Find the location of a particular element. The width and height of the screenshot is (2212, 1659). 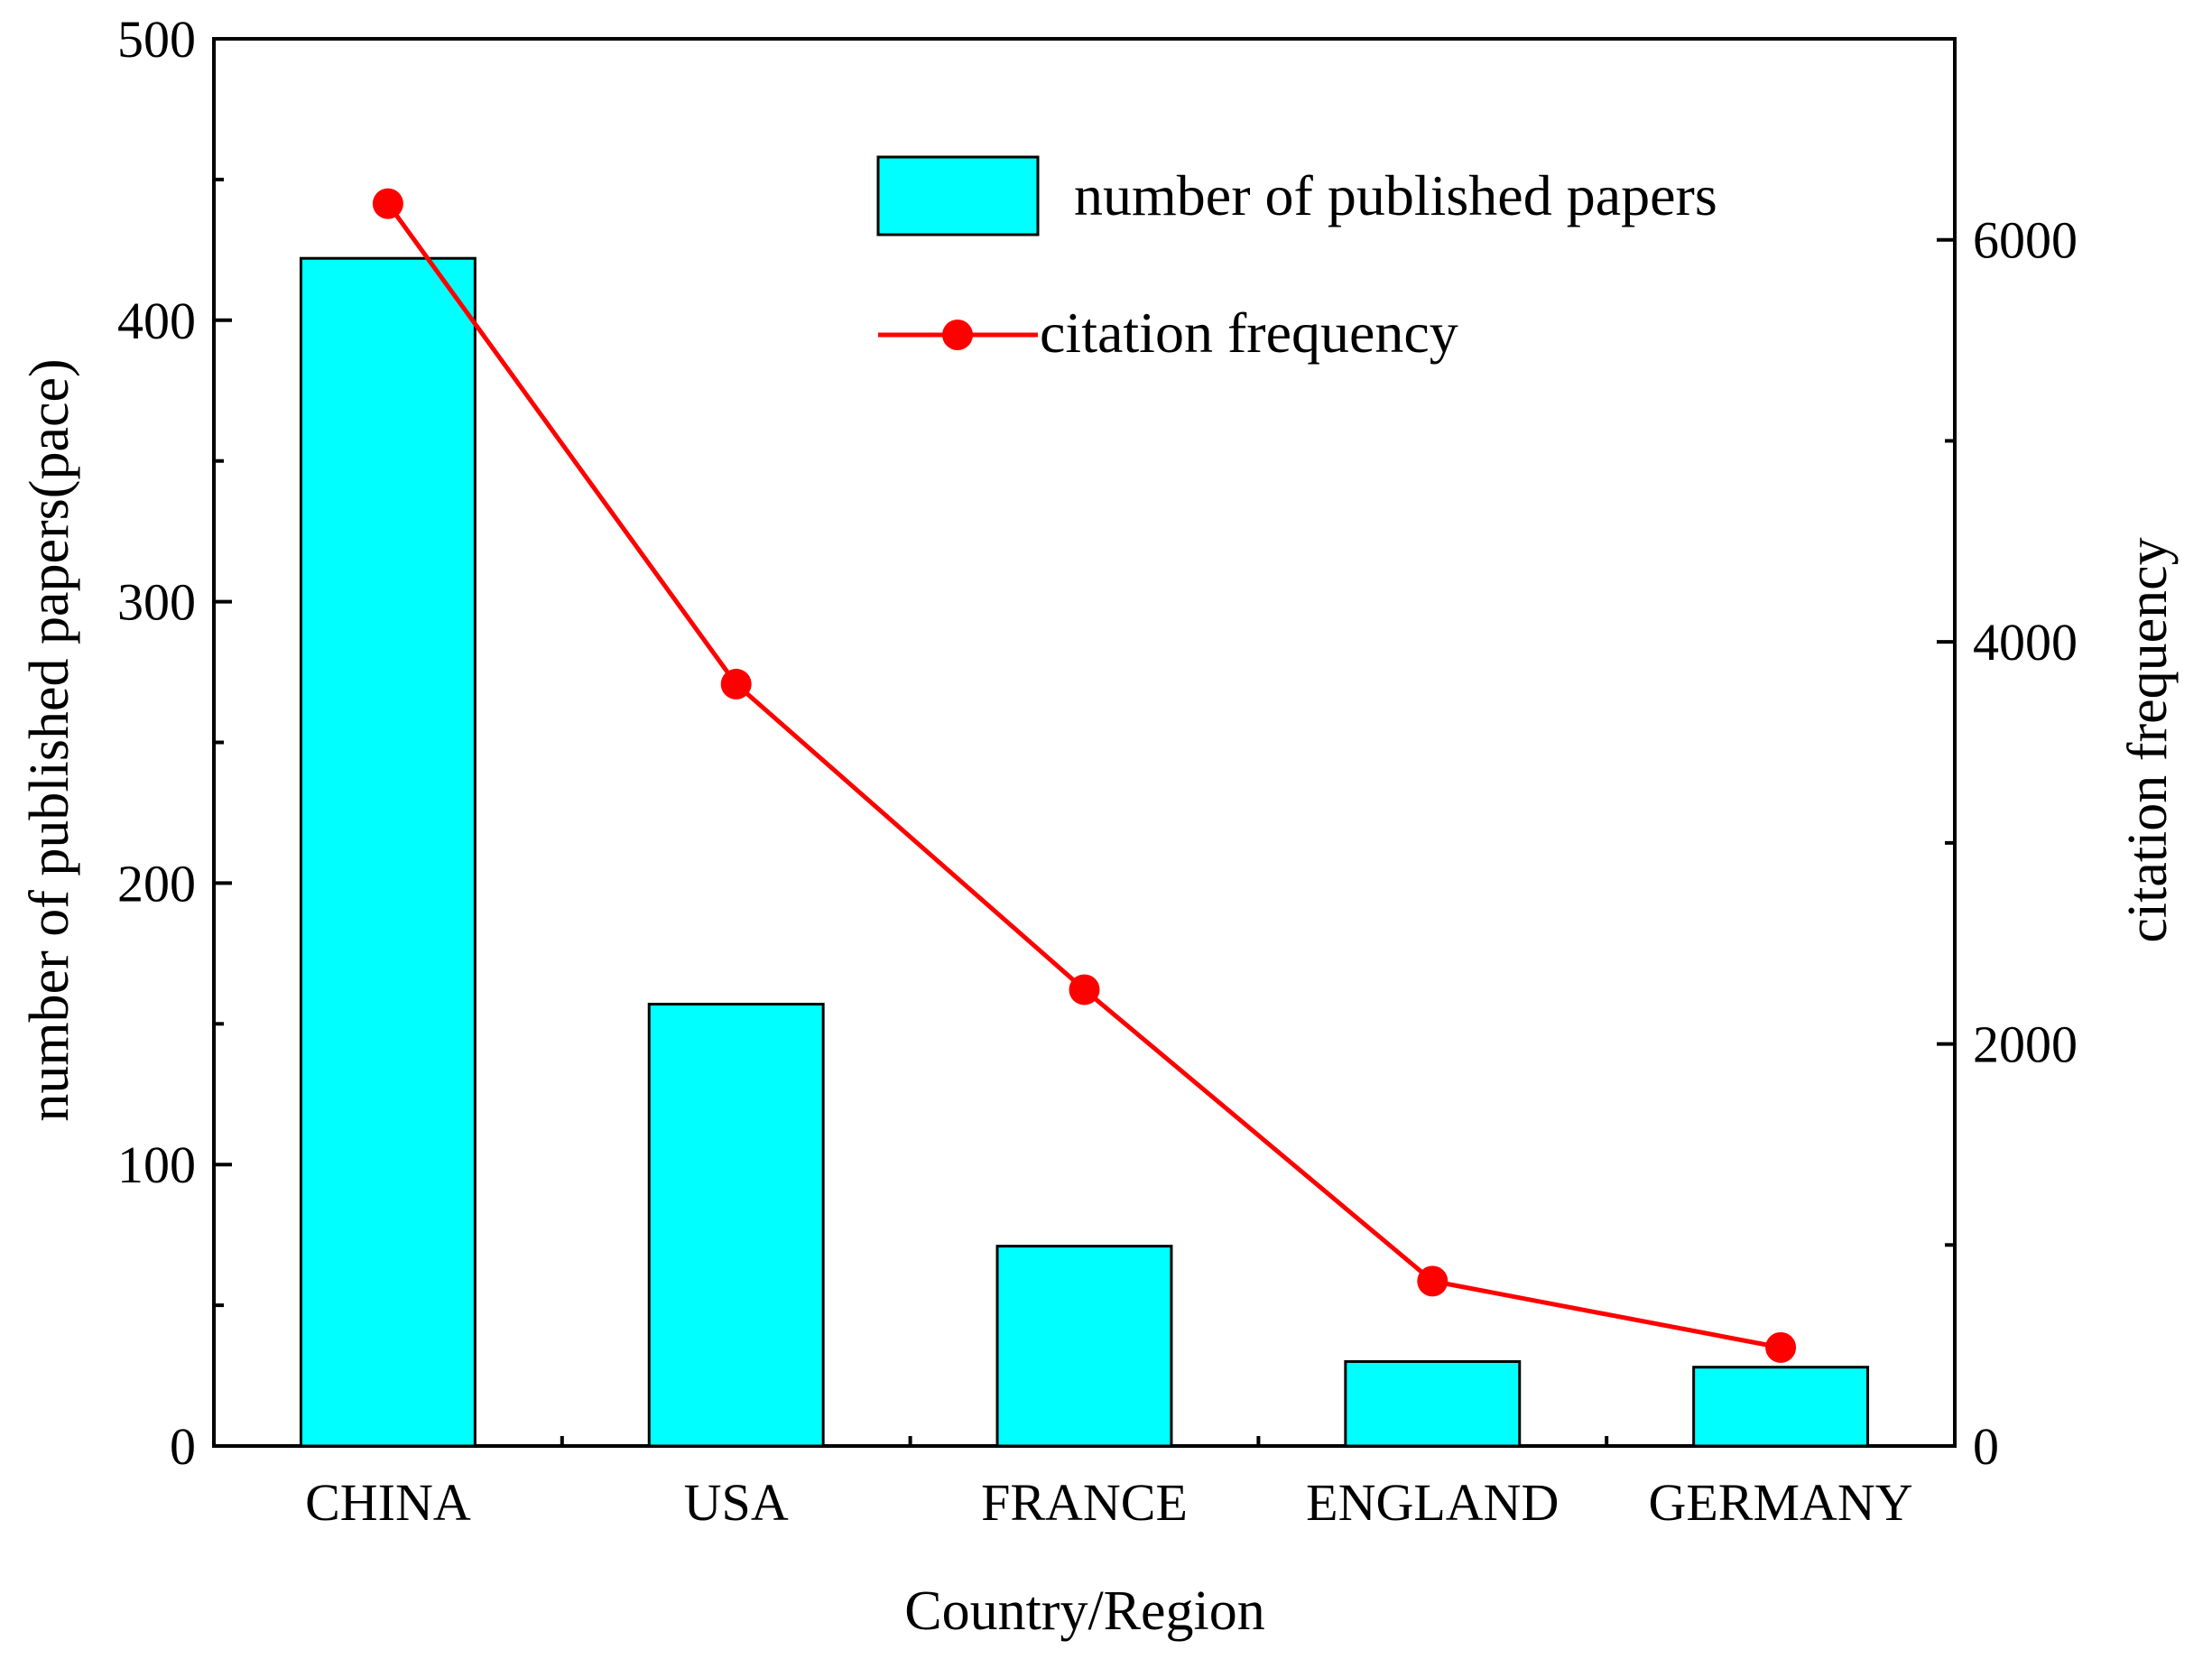

x-tick-label: ENGLAND is located at coordinates (1432, 1502).